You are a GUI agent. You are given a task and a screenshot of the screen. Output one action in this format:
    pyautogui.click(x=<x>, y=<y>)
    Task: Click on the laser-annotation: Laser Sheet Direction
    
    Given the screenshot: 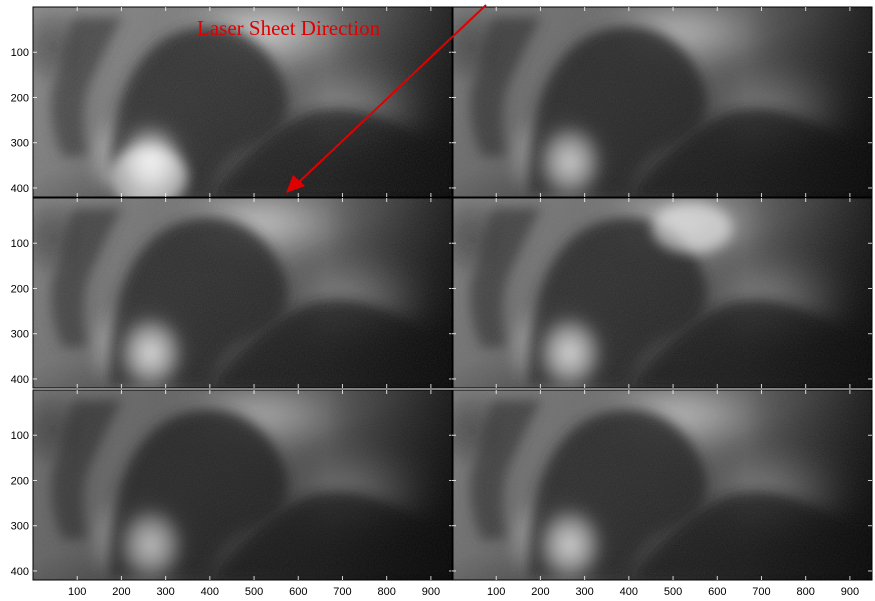 What is the action you would take?
    pyautogui.click(x=342, y=98)
    